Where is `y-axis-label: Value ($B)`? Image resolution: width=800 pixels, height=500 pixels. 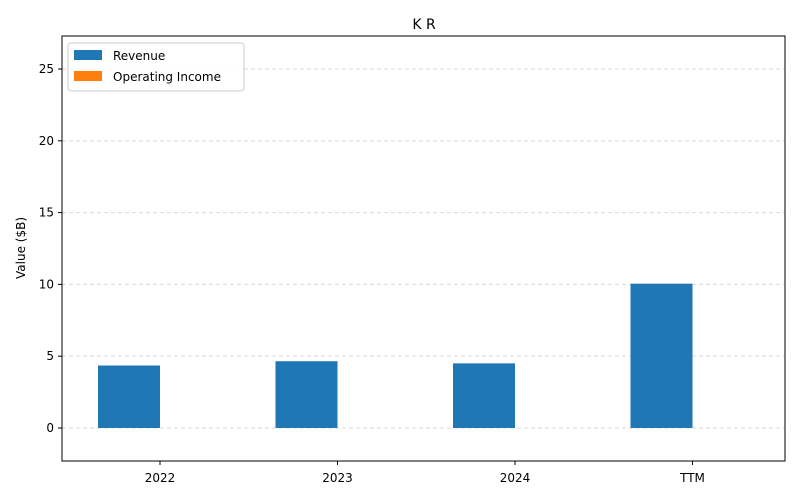 y-axis-label: Value ($B) is located at coordinates (21, 248).